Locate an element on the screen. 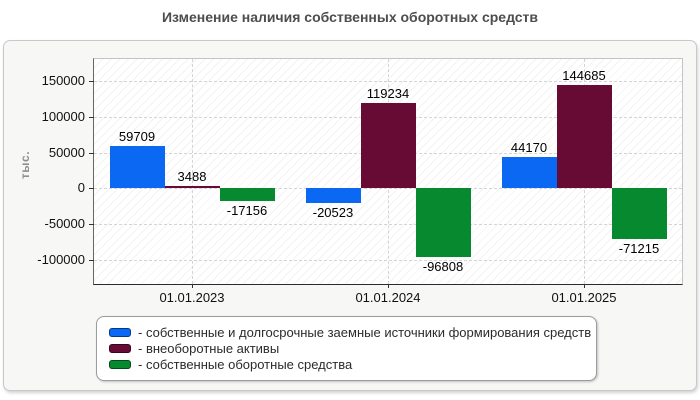 This screenshot has width=700, height=400. legend-item: - внеоборотные активы is located at coordinates (346, 348).